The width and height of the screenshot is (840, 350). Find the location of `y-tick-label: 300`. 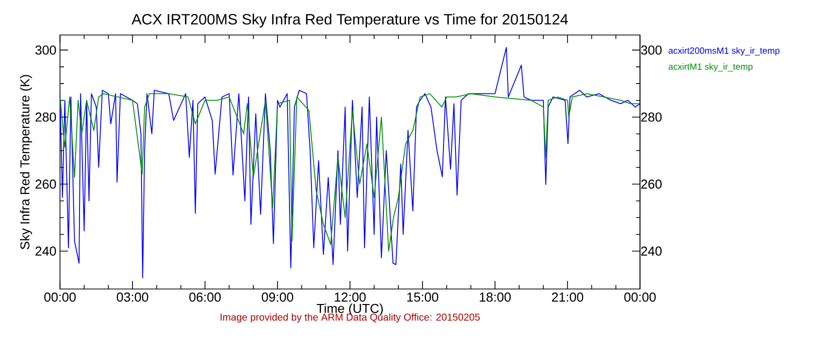

y-tick-label: 300 is located at coordinates (45, 50).